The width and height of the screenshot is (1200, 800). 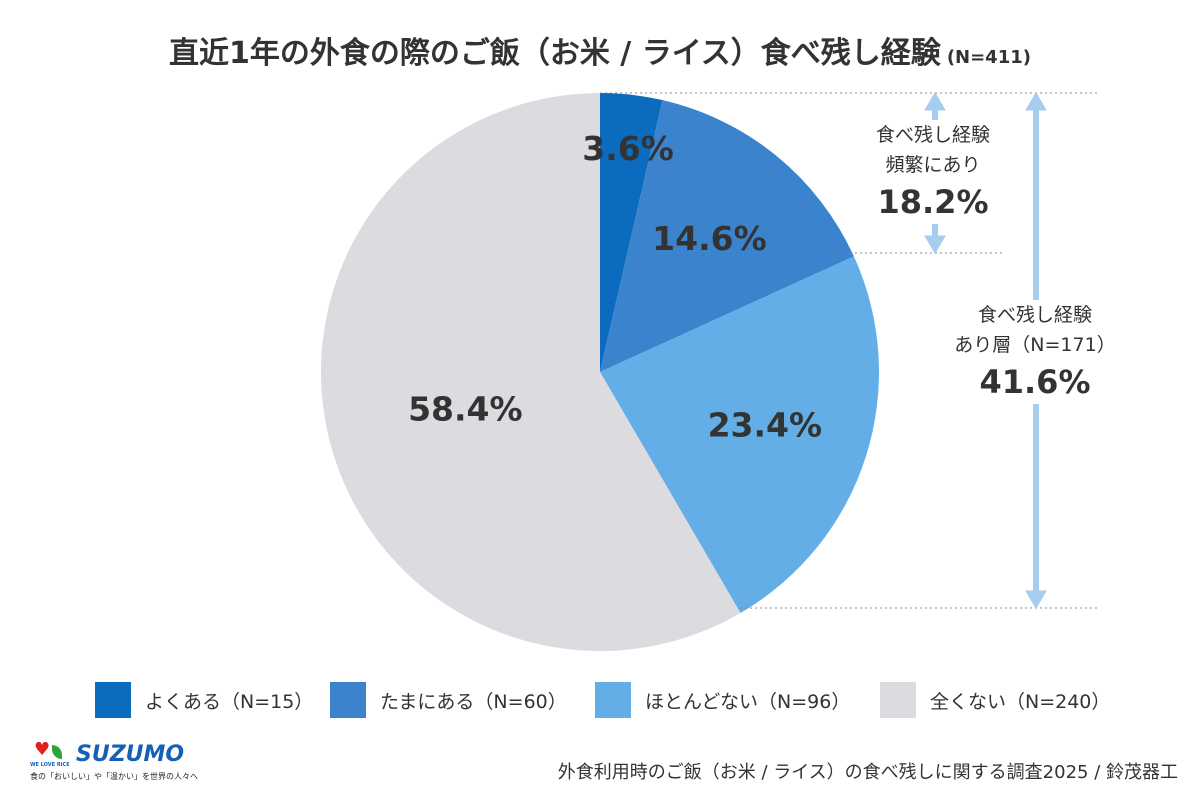 What do you see at coordinates (1035, 382) in the screenshot?
I see `annotation-value: 41.6%` at bounding box center [1035, 382].